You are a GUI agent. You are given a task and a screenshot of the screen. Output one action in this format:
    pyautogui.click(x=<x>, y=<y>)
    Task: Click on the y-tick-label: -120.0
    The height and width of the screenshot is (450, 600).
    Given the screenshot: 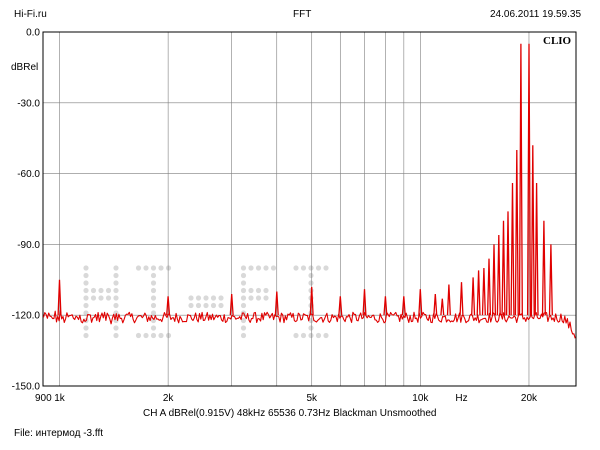 What is the action you would take?
    pyautogui.click(x=26, y=316)
    